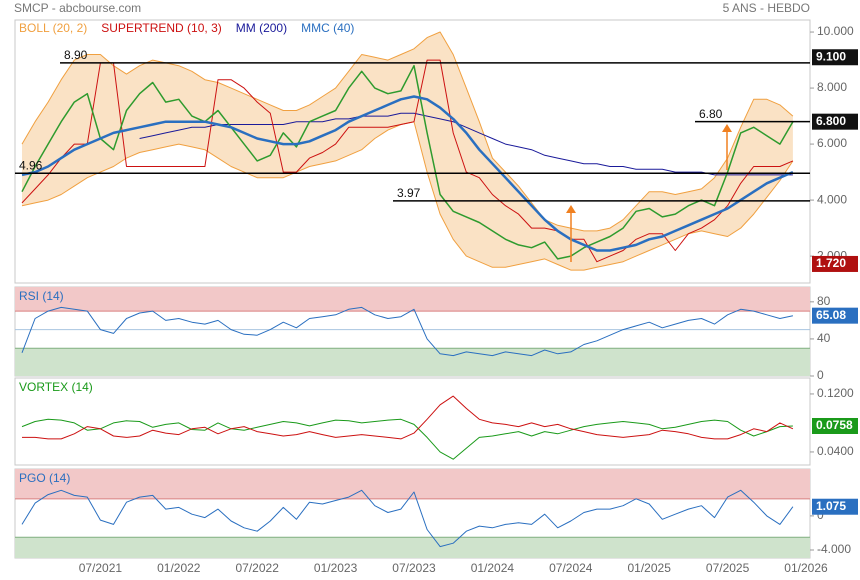 This screenshot has width=860, height=580. I want to click on x-tick-label: 01/2023, so click(336, 568).